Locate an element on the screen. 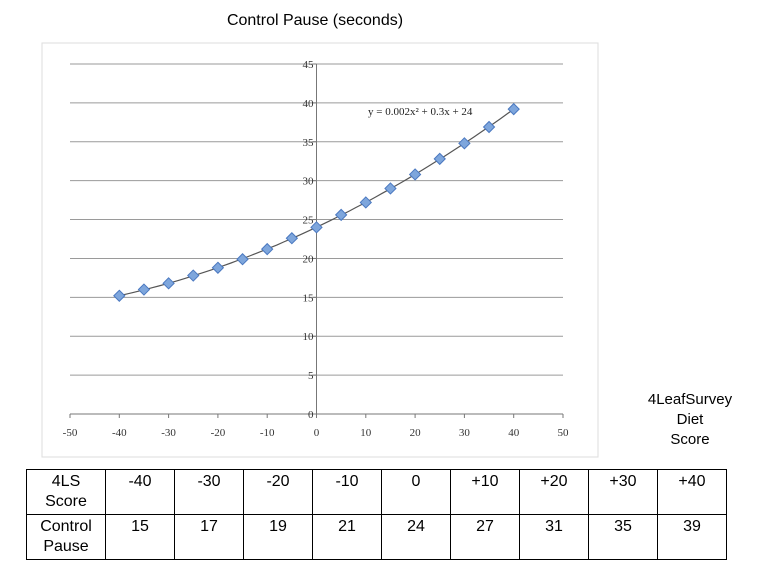 The width and height of the screenshot is (760, 585). y-tick-label: 25 is located at coordinates (309, 221).